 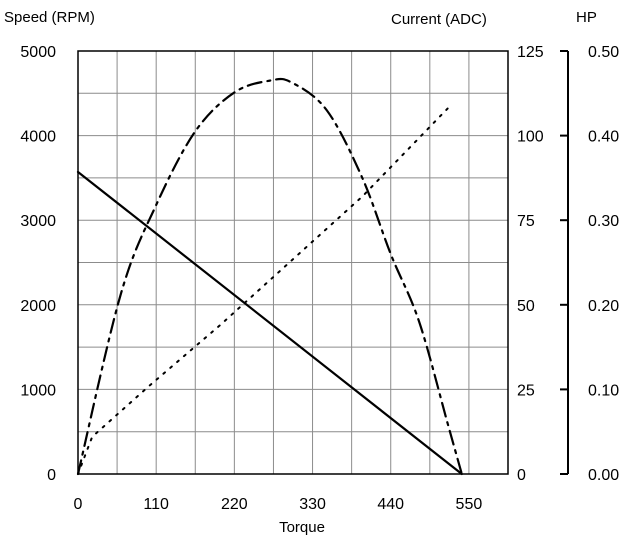 I want to click on y-tick-label-speed: 1000, so click(x=38, y=390).